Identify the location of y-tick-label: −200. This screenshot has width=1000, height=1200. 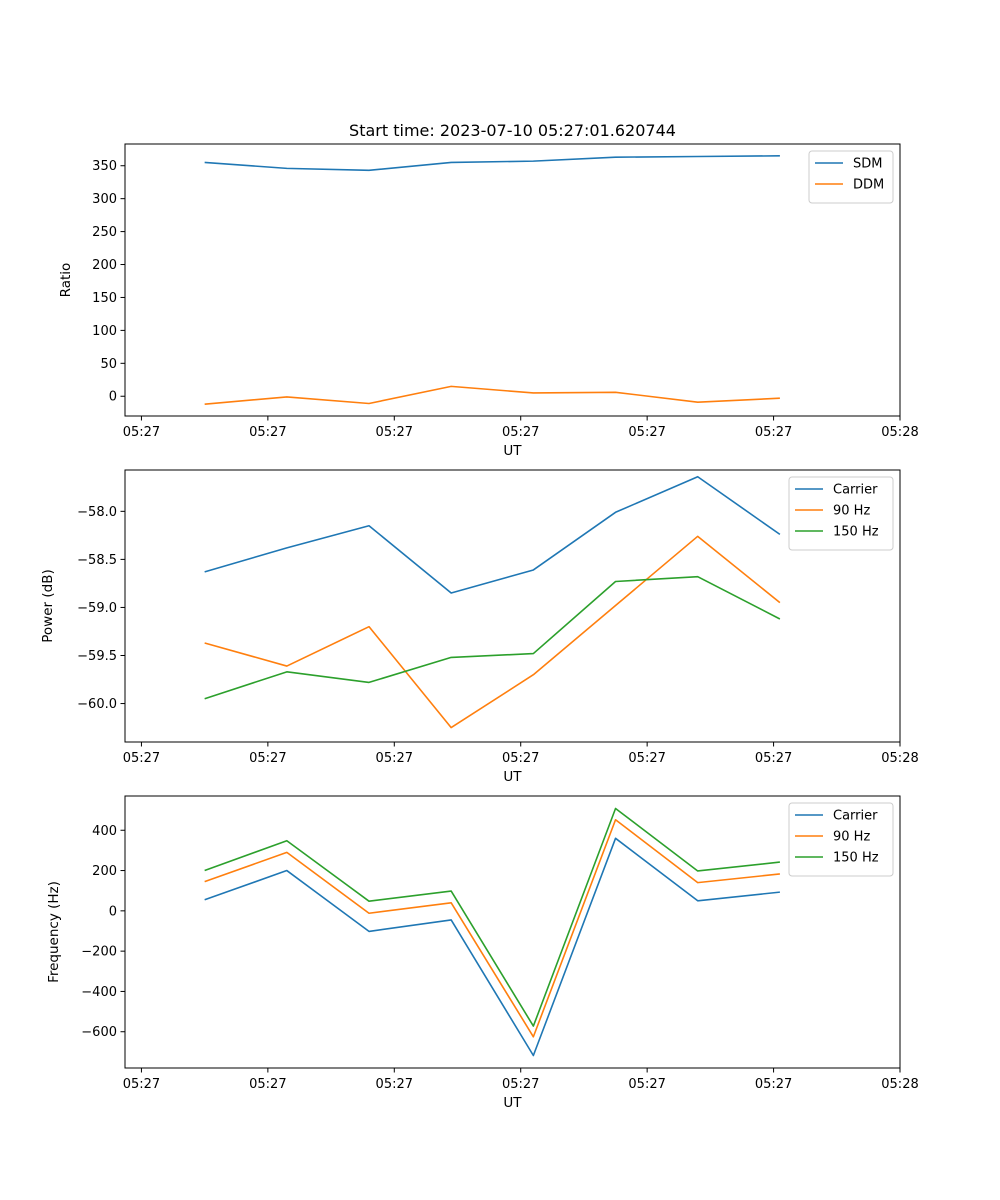
(99, 952).